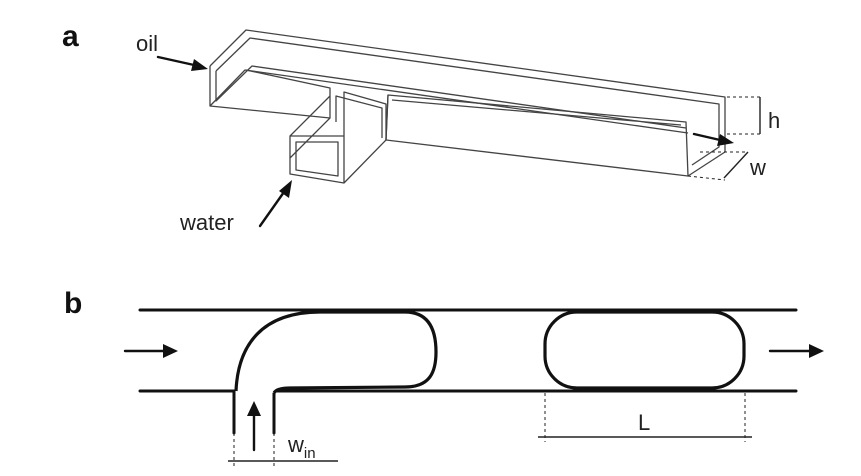 The image size is (861, 476). What do you see at coordinates (449, 121) in the screenshot?
I see `main-channel-front-edge` at bounding box center [449, 121].